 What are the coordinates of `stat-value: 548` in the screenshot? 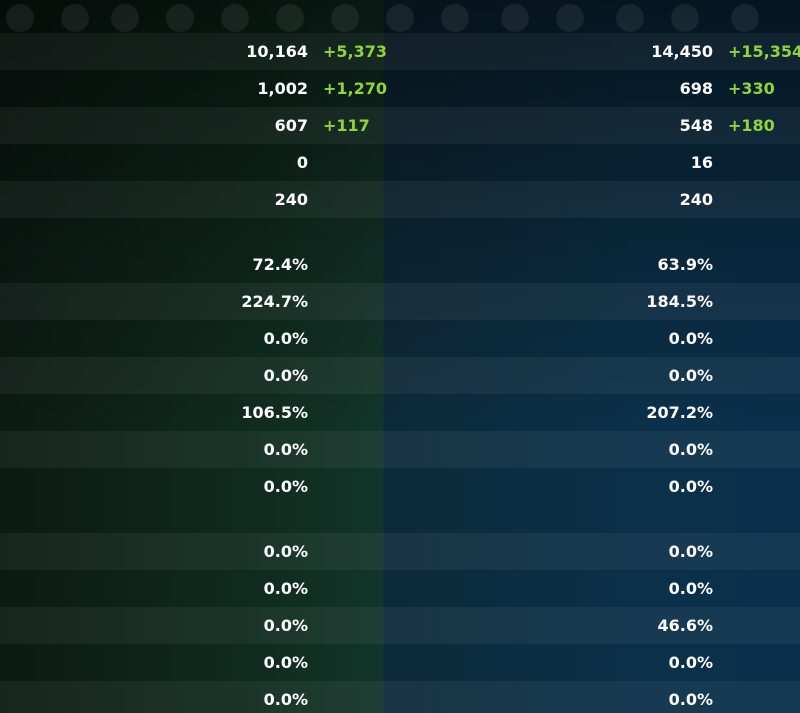 It's located at (696, 125).